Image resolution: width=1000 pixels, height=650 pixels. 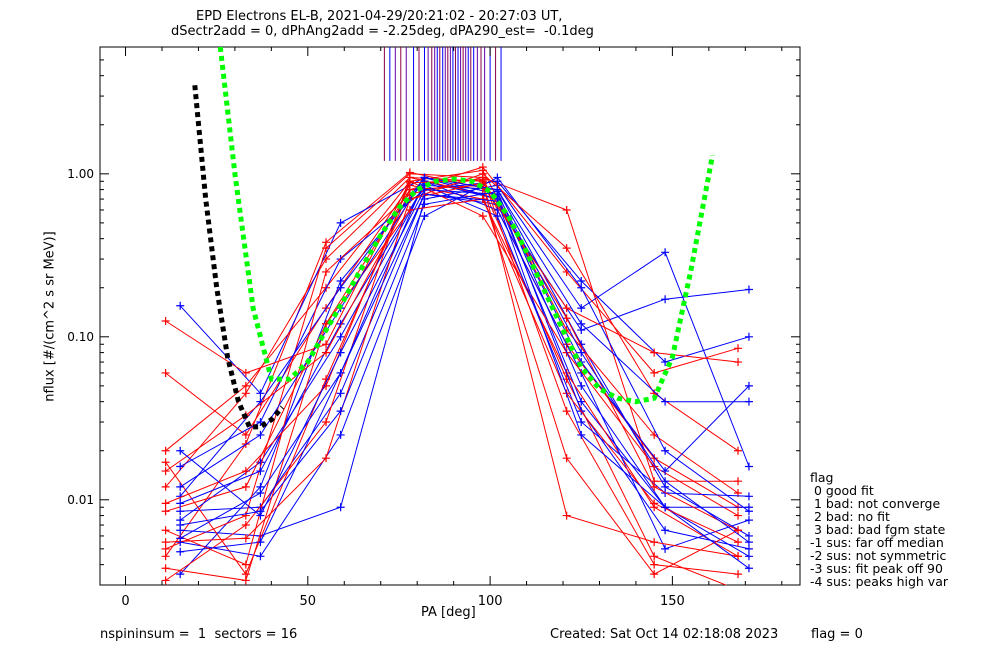 I want to click on y-axis-label: nflux [#/(cm^2 s sr MeV)], so click(x=50, y=316).